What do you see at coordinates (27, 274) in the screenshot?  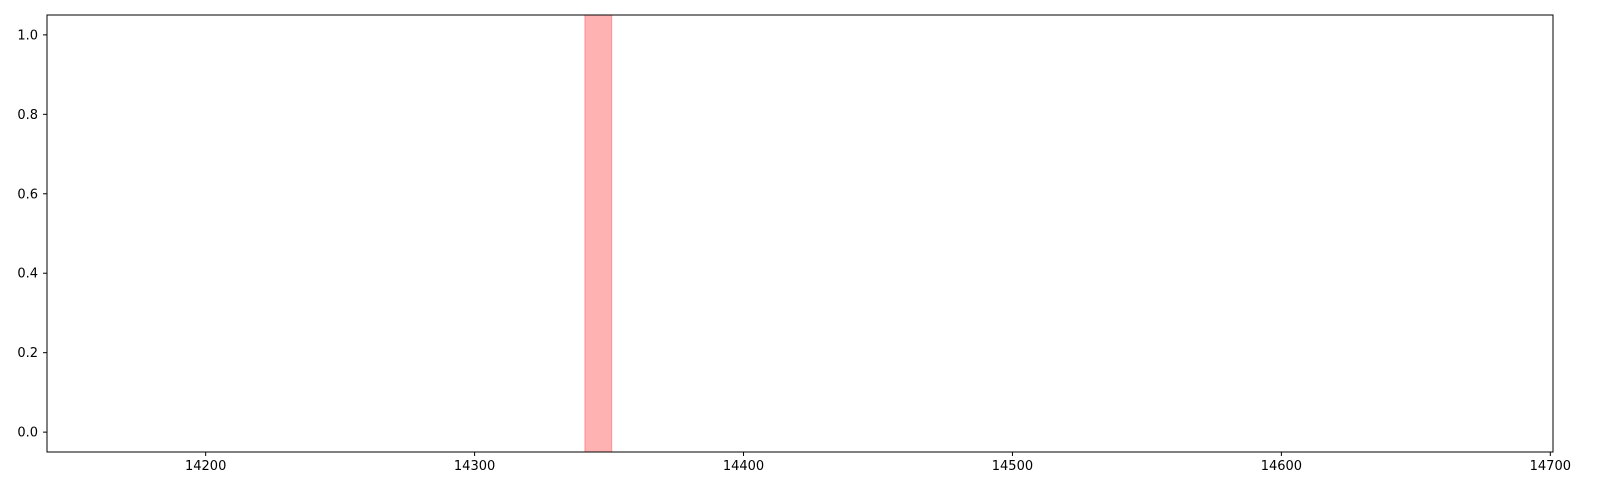 I see `y-tick-label: 0.4` at bounding box center [27, 274].